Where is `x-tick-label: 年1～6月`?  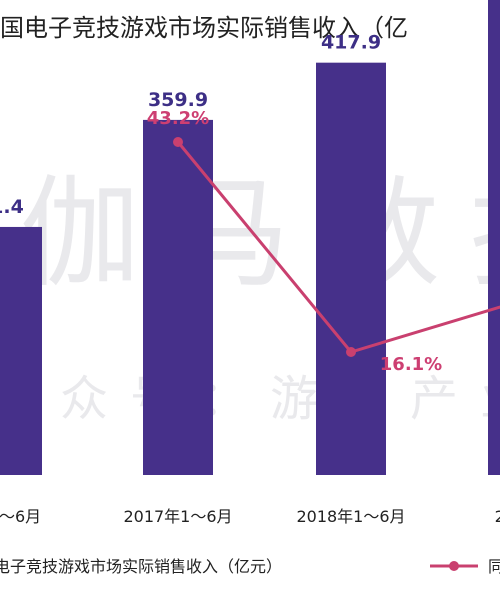
x-tick-label: 年1～6月 is located at coordinates (20, 516).